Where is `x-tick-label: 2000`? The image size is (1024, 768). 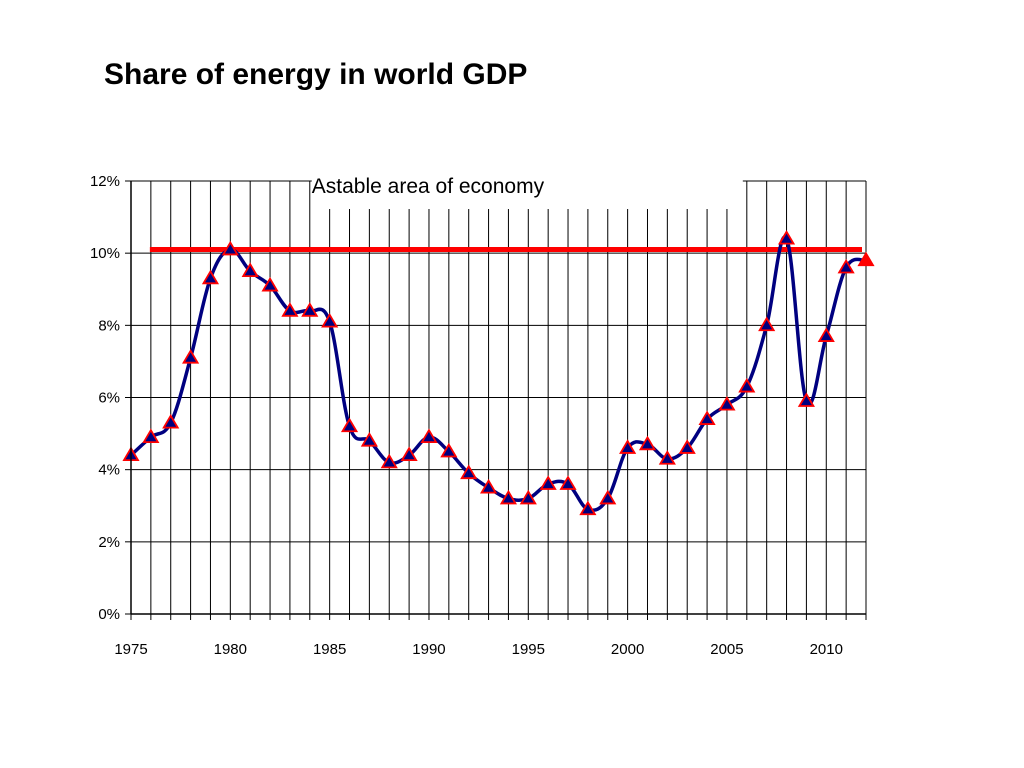 x-tick-label: 2000 is located at coordinates (627, 649).